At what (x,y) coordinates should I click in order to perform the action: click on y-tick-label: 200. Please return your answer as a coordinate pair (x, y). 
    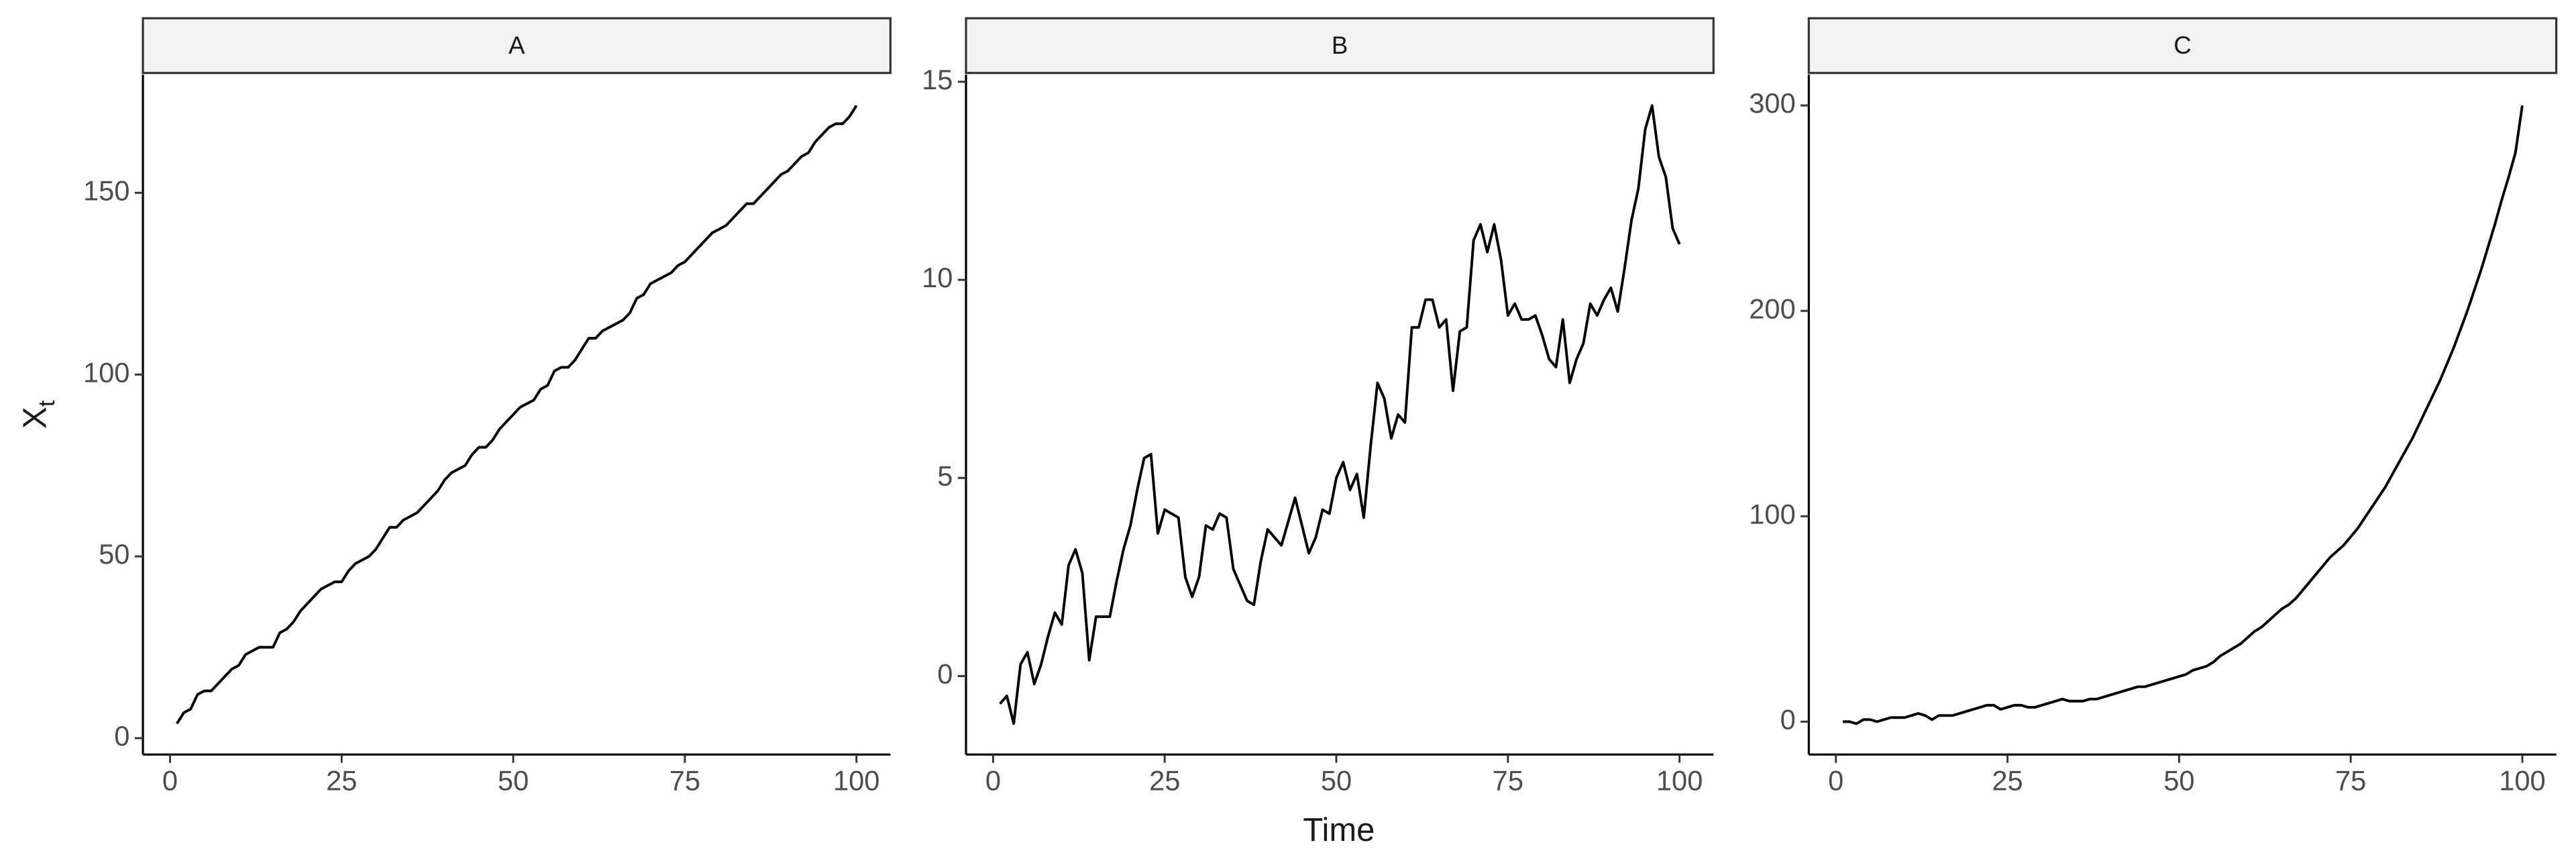
    Looking at the image, I should click on (1772, 309).